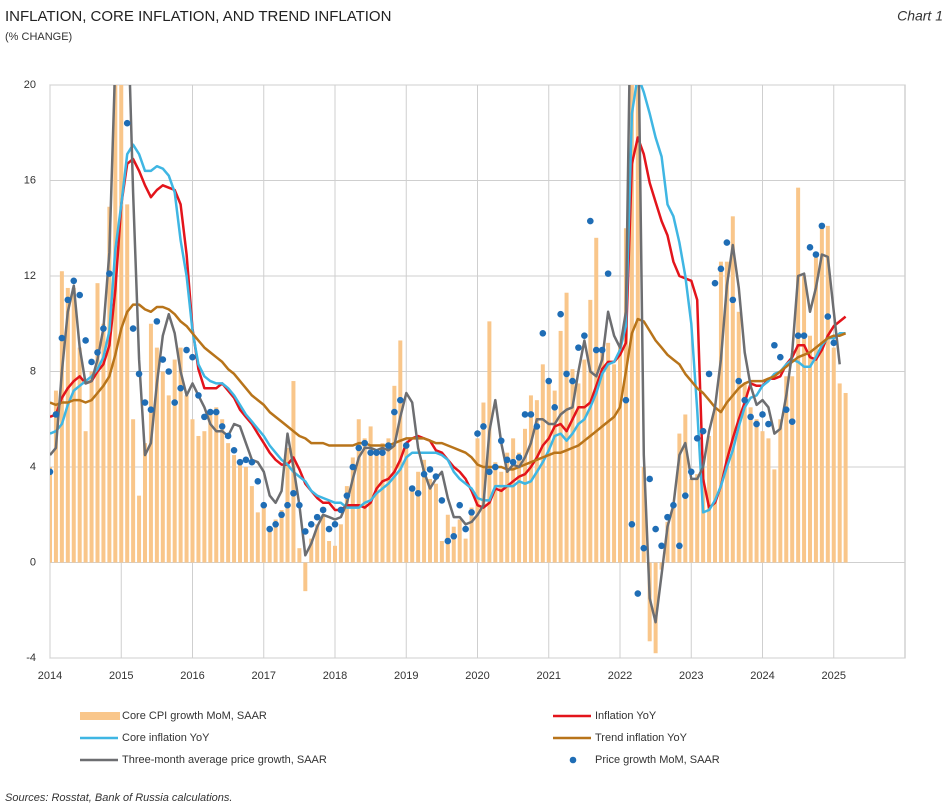 Image resolution: width=949 pixels, height=812 pixels. I want to click on legend-swatch, so click(573, 760).